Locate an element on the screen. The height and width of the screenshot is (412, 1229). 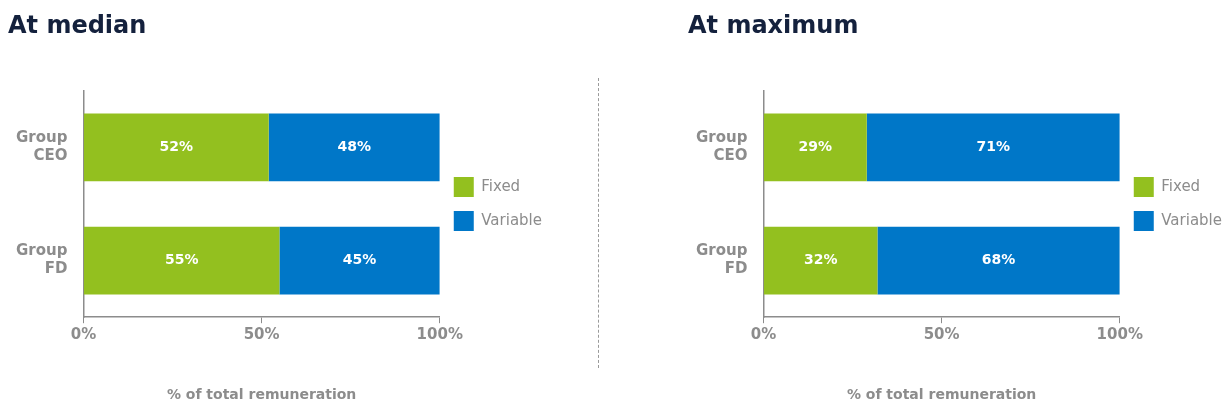
data-label: 29% is located at coordinates (815, 146).